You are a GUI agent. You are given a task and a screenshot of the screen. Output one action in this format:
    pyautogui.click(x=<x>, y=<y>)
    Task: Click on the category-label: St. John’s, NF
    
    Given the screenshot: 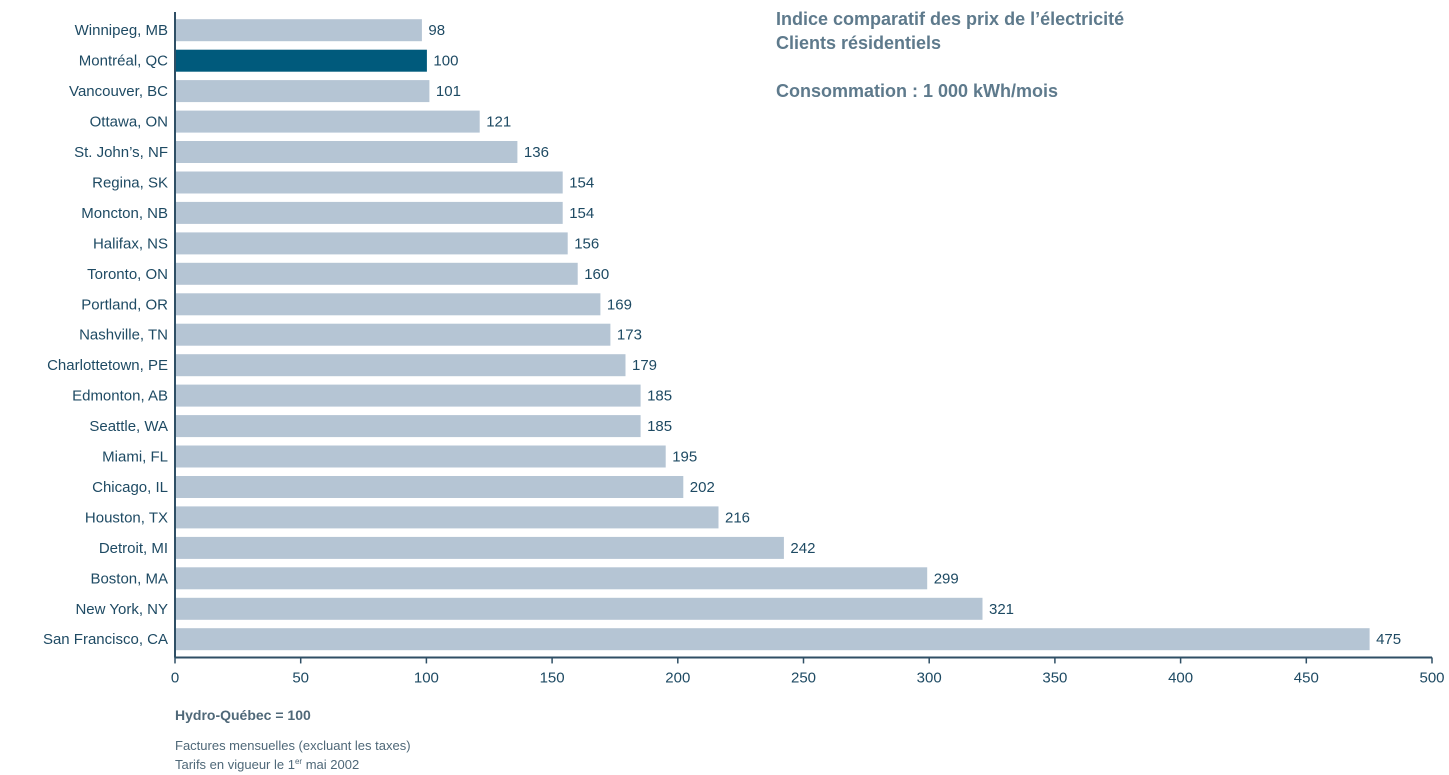 What is the action you would take?
    pyautogui.click(x=121, y=152)
    